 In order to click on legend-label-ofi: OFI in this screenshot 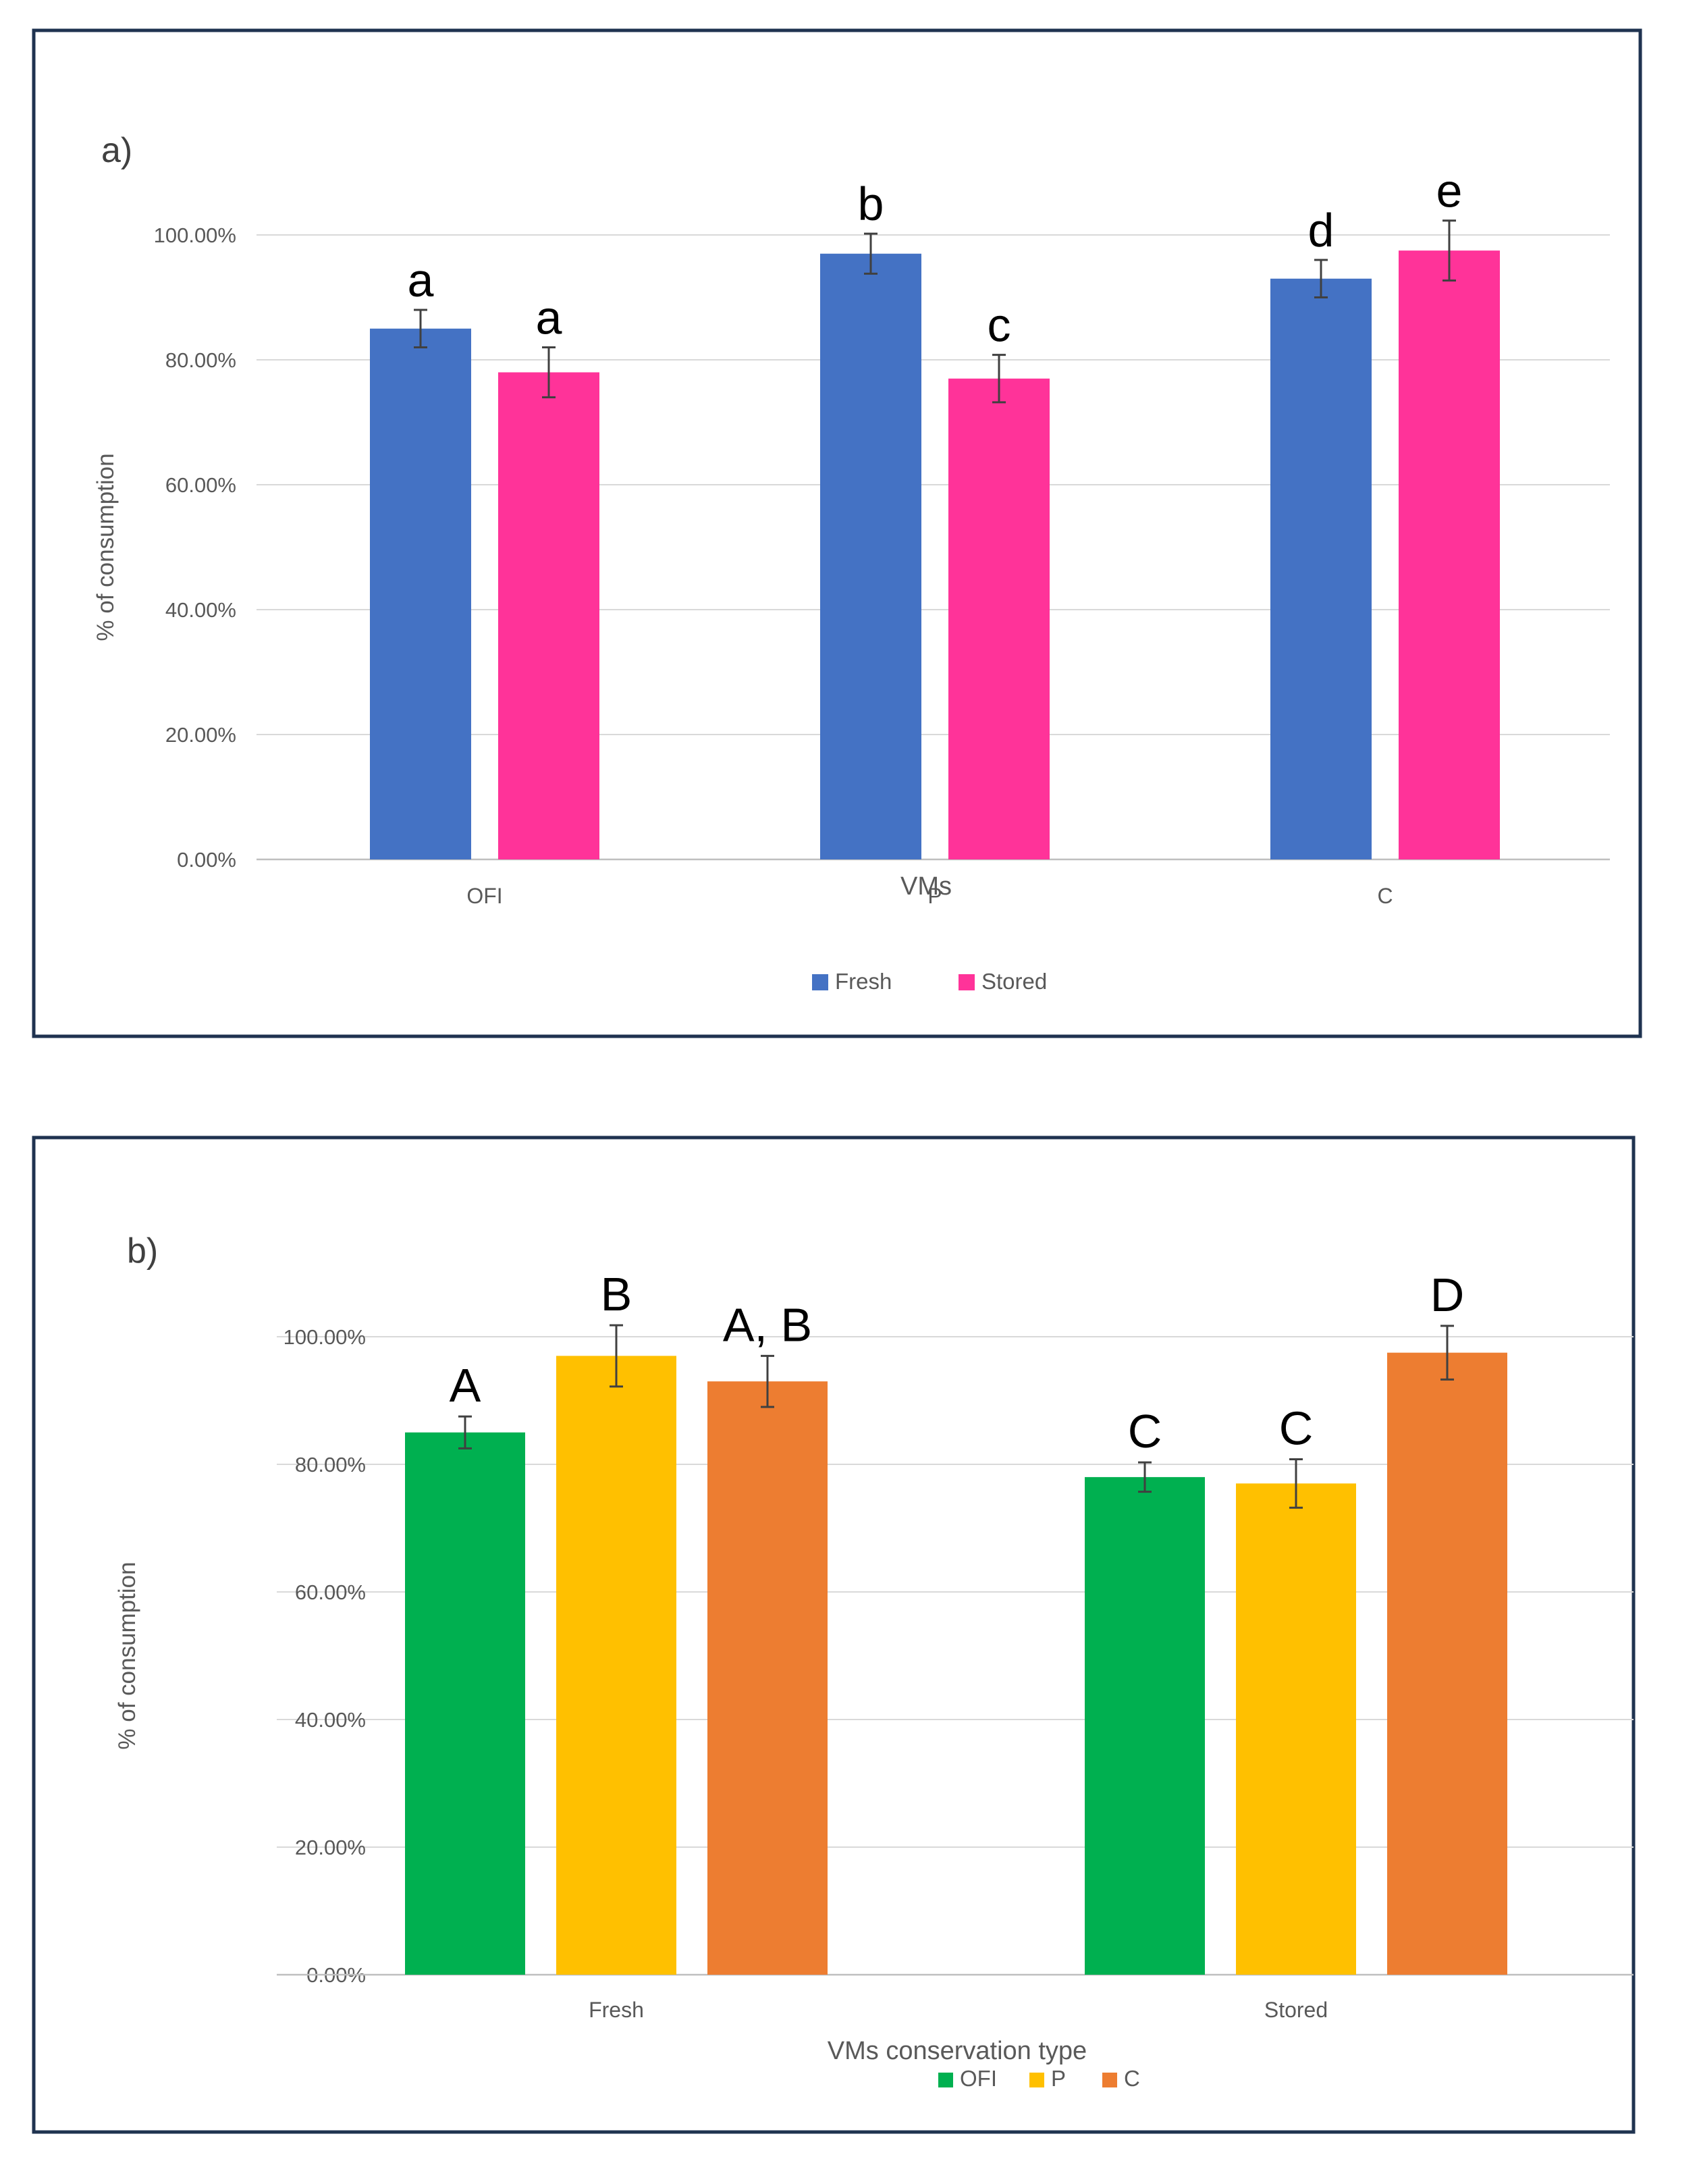, I will do `click(978, 2078)`.